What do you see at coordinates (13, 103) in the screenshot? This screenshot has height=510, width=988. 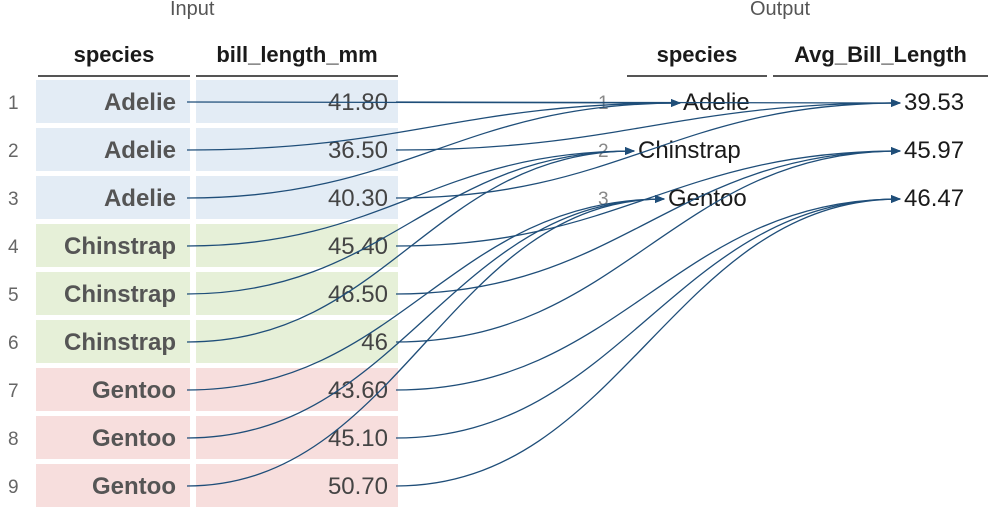 I see `input-row-number: 1` at bounding box center [13, 103].